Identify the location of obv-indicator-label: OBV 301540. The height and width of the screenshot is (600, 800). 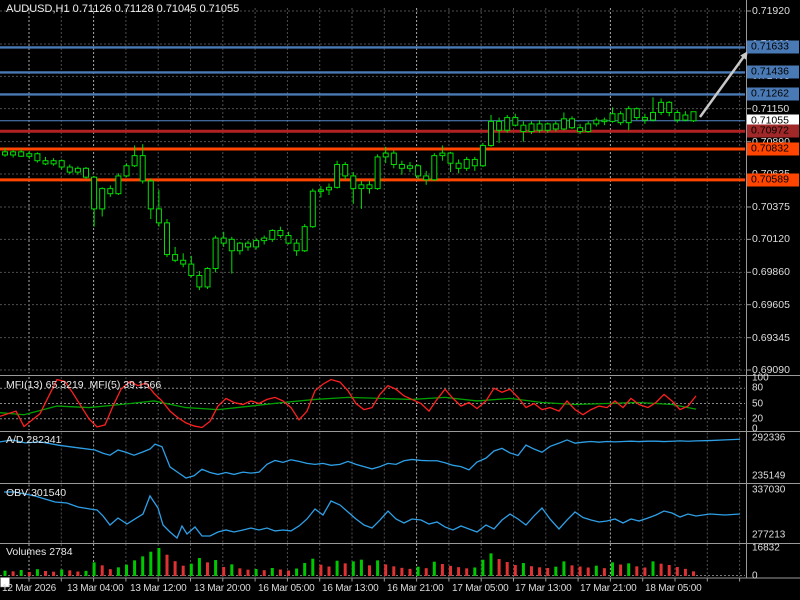
(36, 493).